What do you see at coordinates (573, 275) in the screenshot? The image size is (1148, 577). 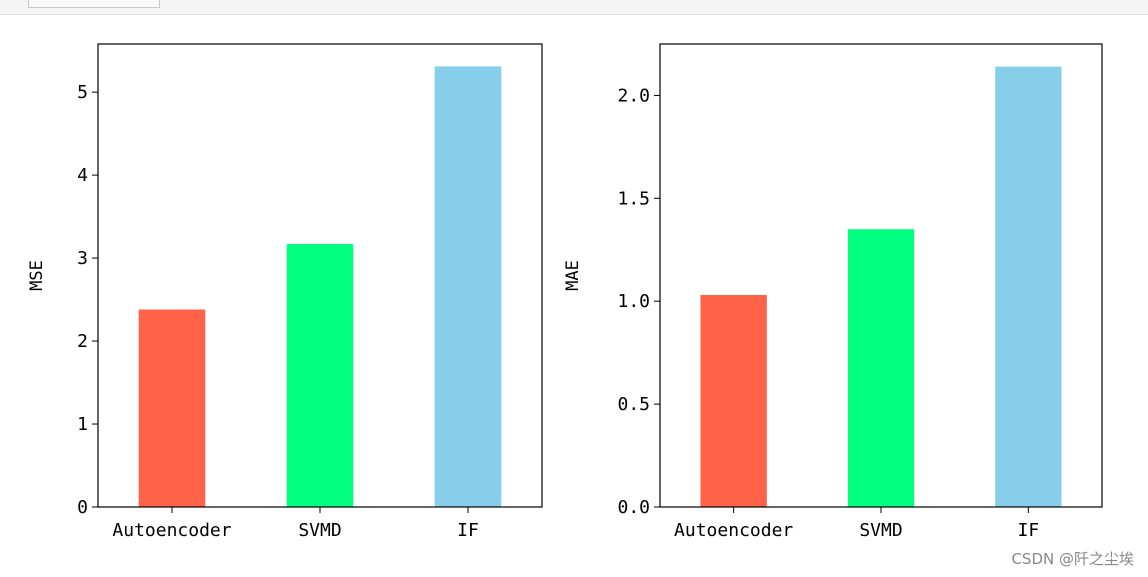 I see `chart-2-y-axis-title: MAE` at bounding box center [573, 275].